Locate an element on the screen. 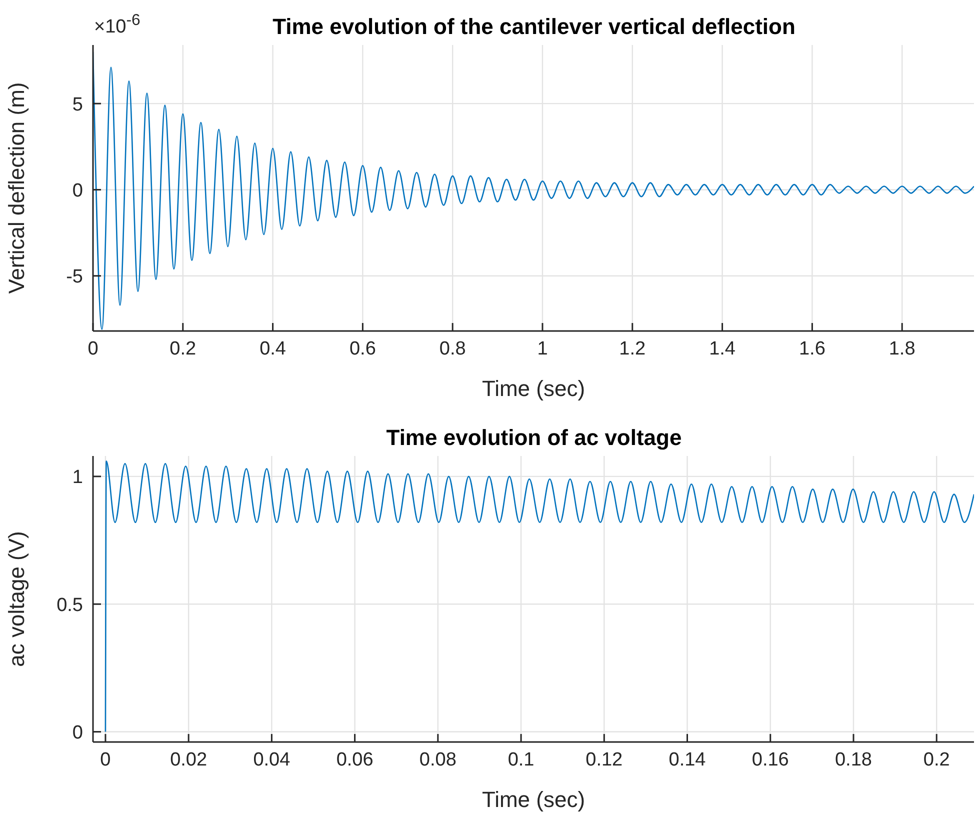 The image size is (976, 822). y-axis-title: Vertical deflection (m) is located at coordinates (16, 188).